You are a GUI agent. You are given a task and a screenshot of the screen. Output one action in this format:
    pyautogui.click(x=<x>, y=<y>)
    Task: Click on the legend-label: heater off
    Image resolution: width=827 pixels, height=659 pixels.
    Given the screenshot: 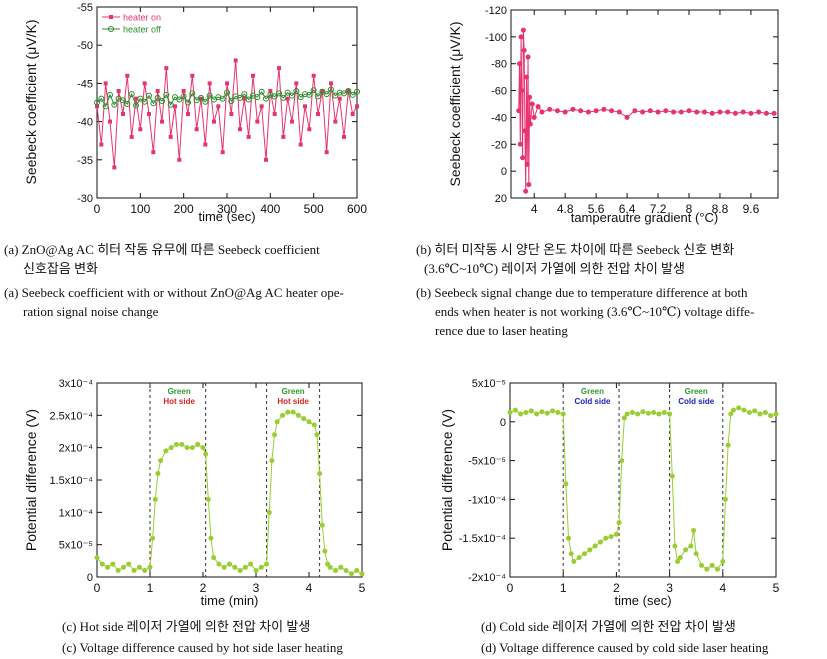 What is the action you would take?
    pyautogui.click(x=142, y=30)
    